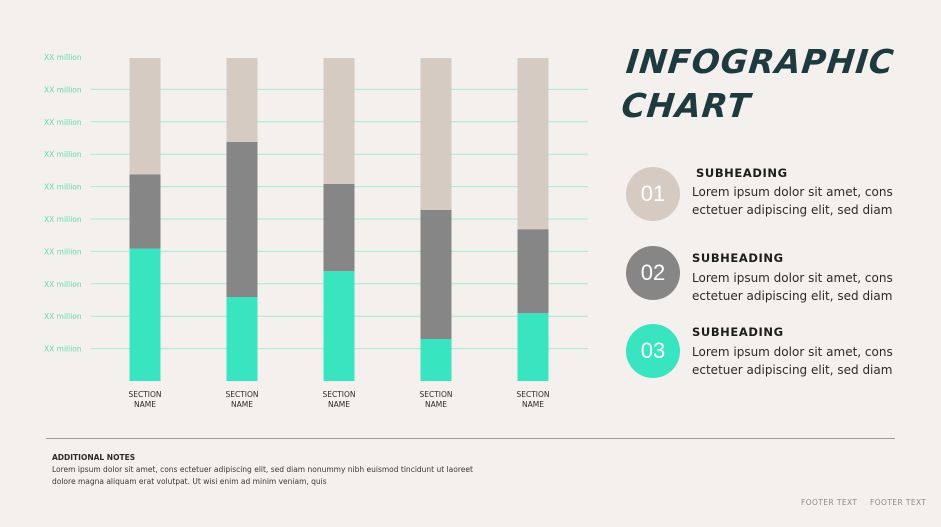 This screenshot has height=527, width=941. What do you see at coordinates (653, 194) in the screenshot?
I see `legend-badge-1: 01` at bounding box center [653, 194].